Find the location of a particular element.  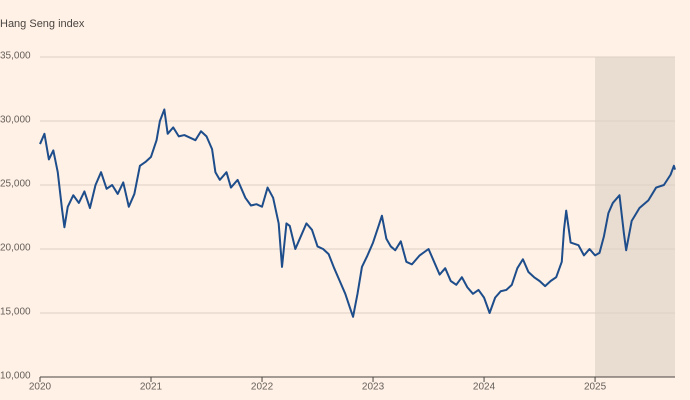

y-tick-label: 15,000 is located at coordinates (15, 312).